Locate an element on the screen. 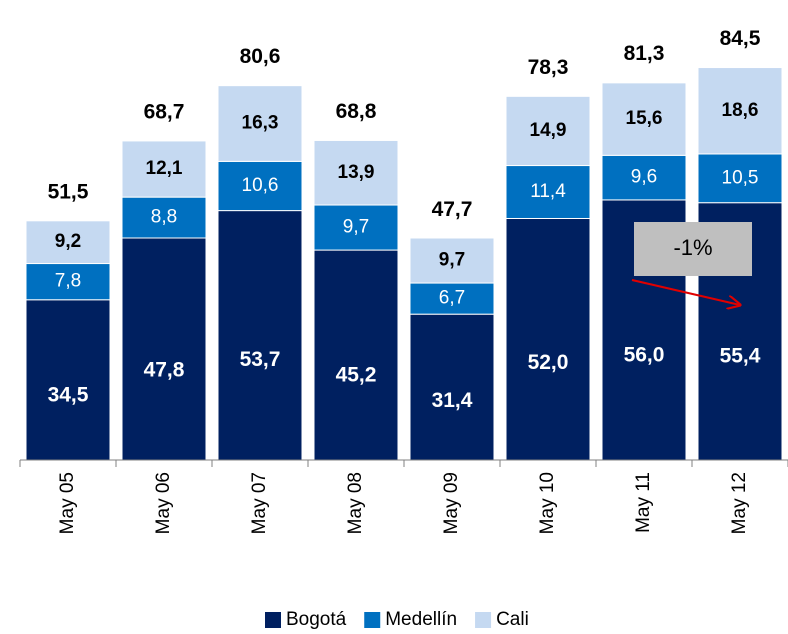 The height and width of the screenshot is (634, 788). annotation-box is located at coordinates (693, 249).